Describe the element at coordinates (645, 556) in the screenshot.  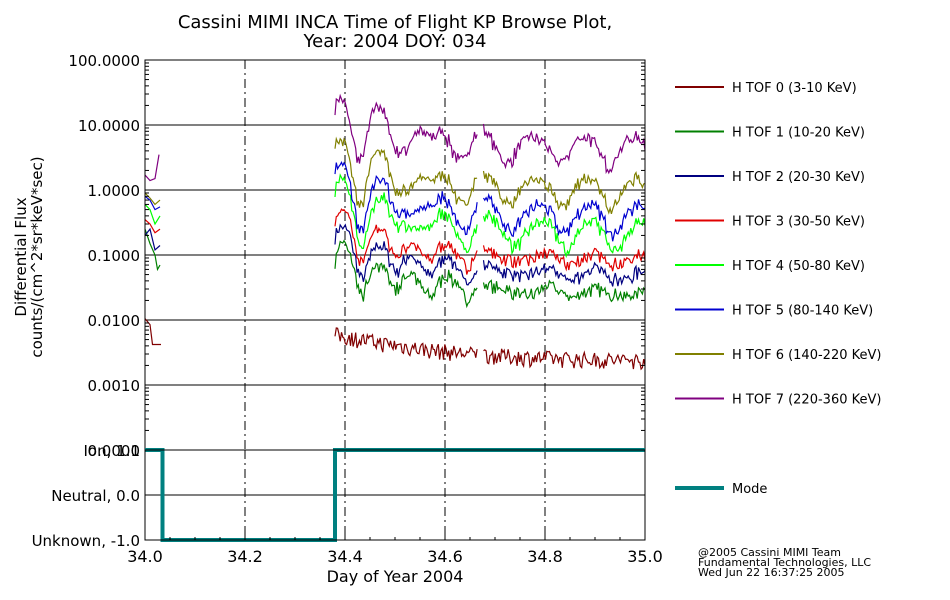
I see `x-tick-label: 35.0` at that location.